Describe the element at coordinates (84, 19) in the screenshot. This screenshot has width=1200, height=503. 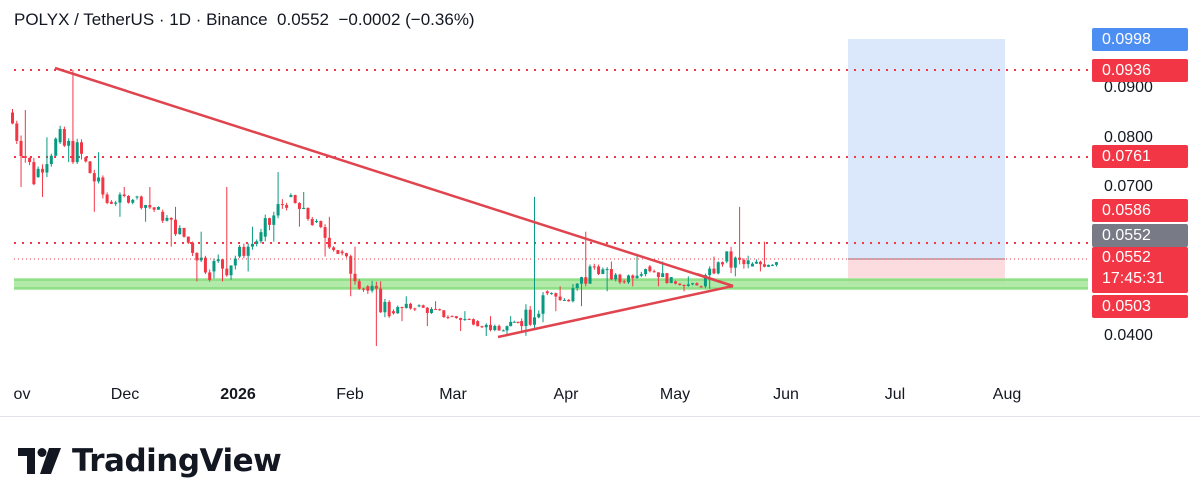
I see `symbol-name: POLYX / TetherUS` at that location.